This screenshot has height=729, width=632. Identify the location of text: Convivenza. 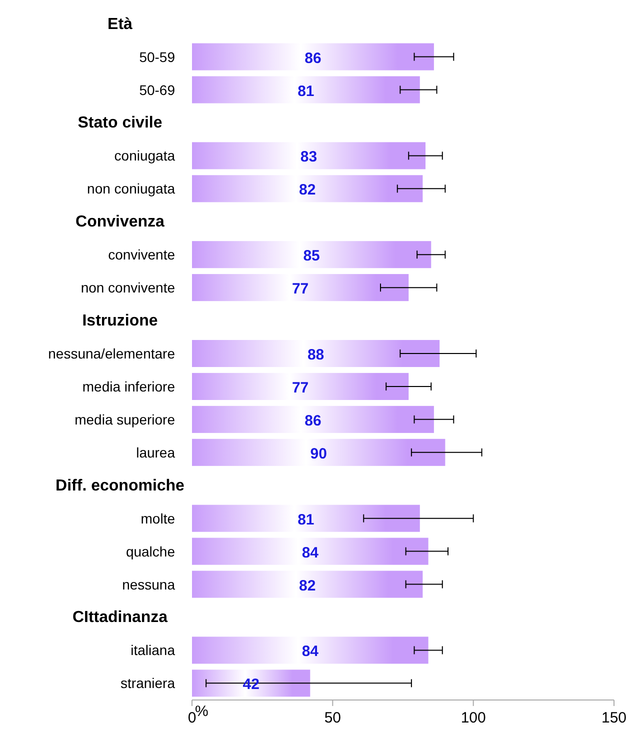
(120, 222).